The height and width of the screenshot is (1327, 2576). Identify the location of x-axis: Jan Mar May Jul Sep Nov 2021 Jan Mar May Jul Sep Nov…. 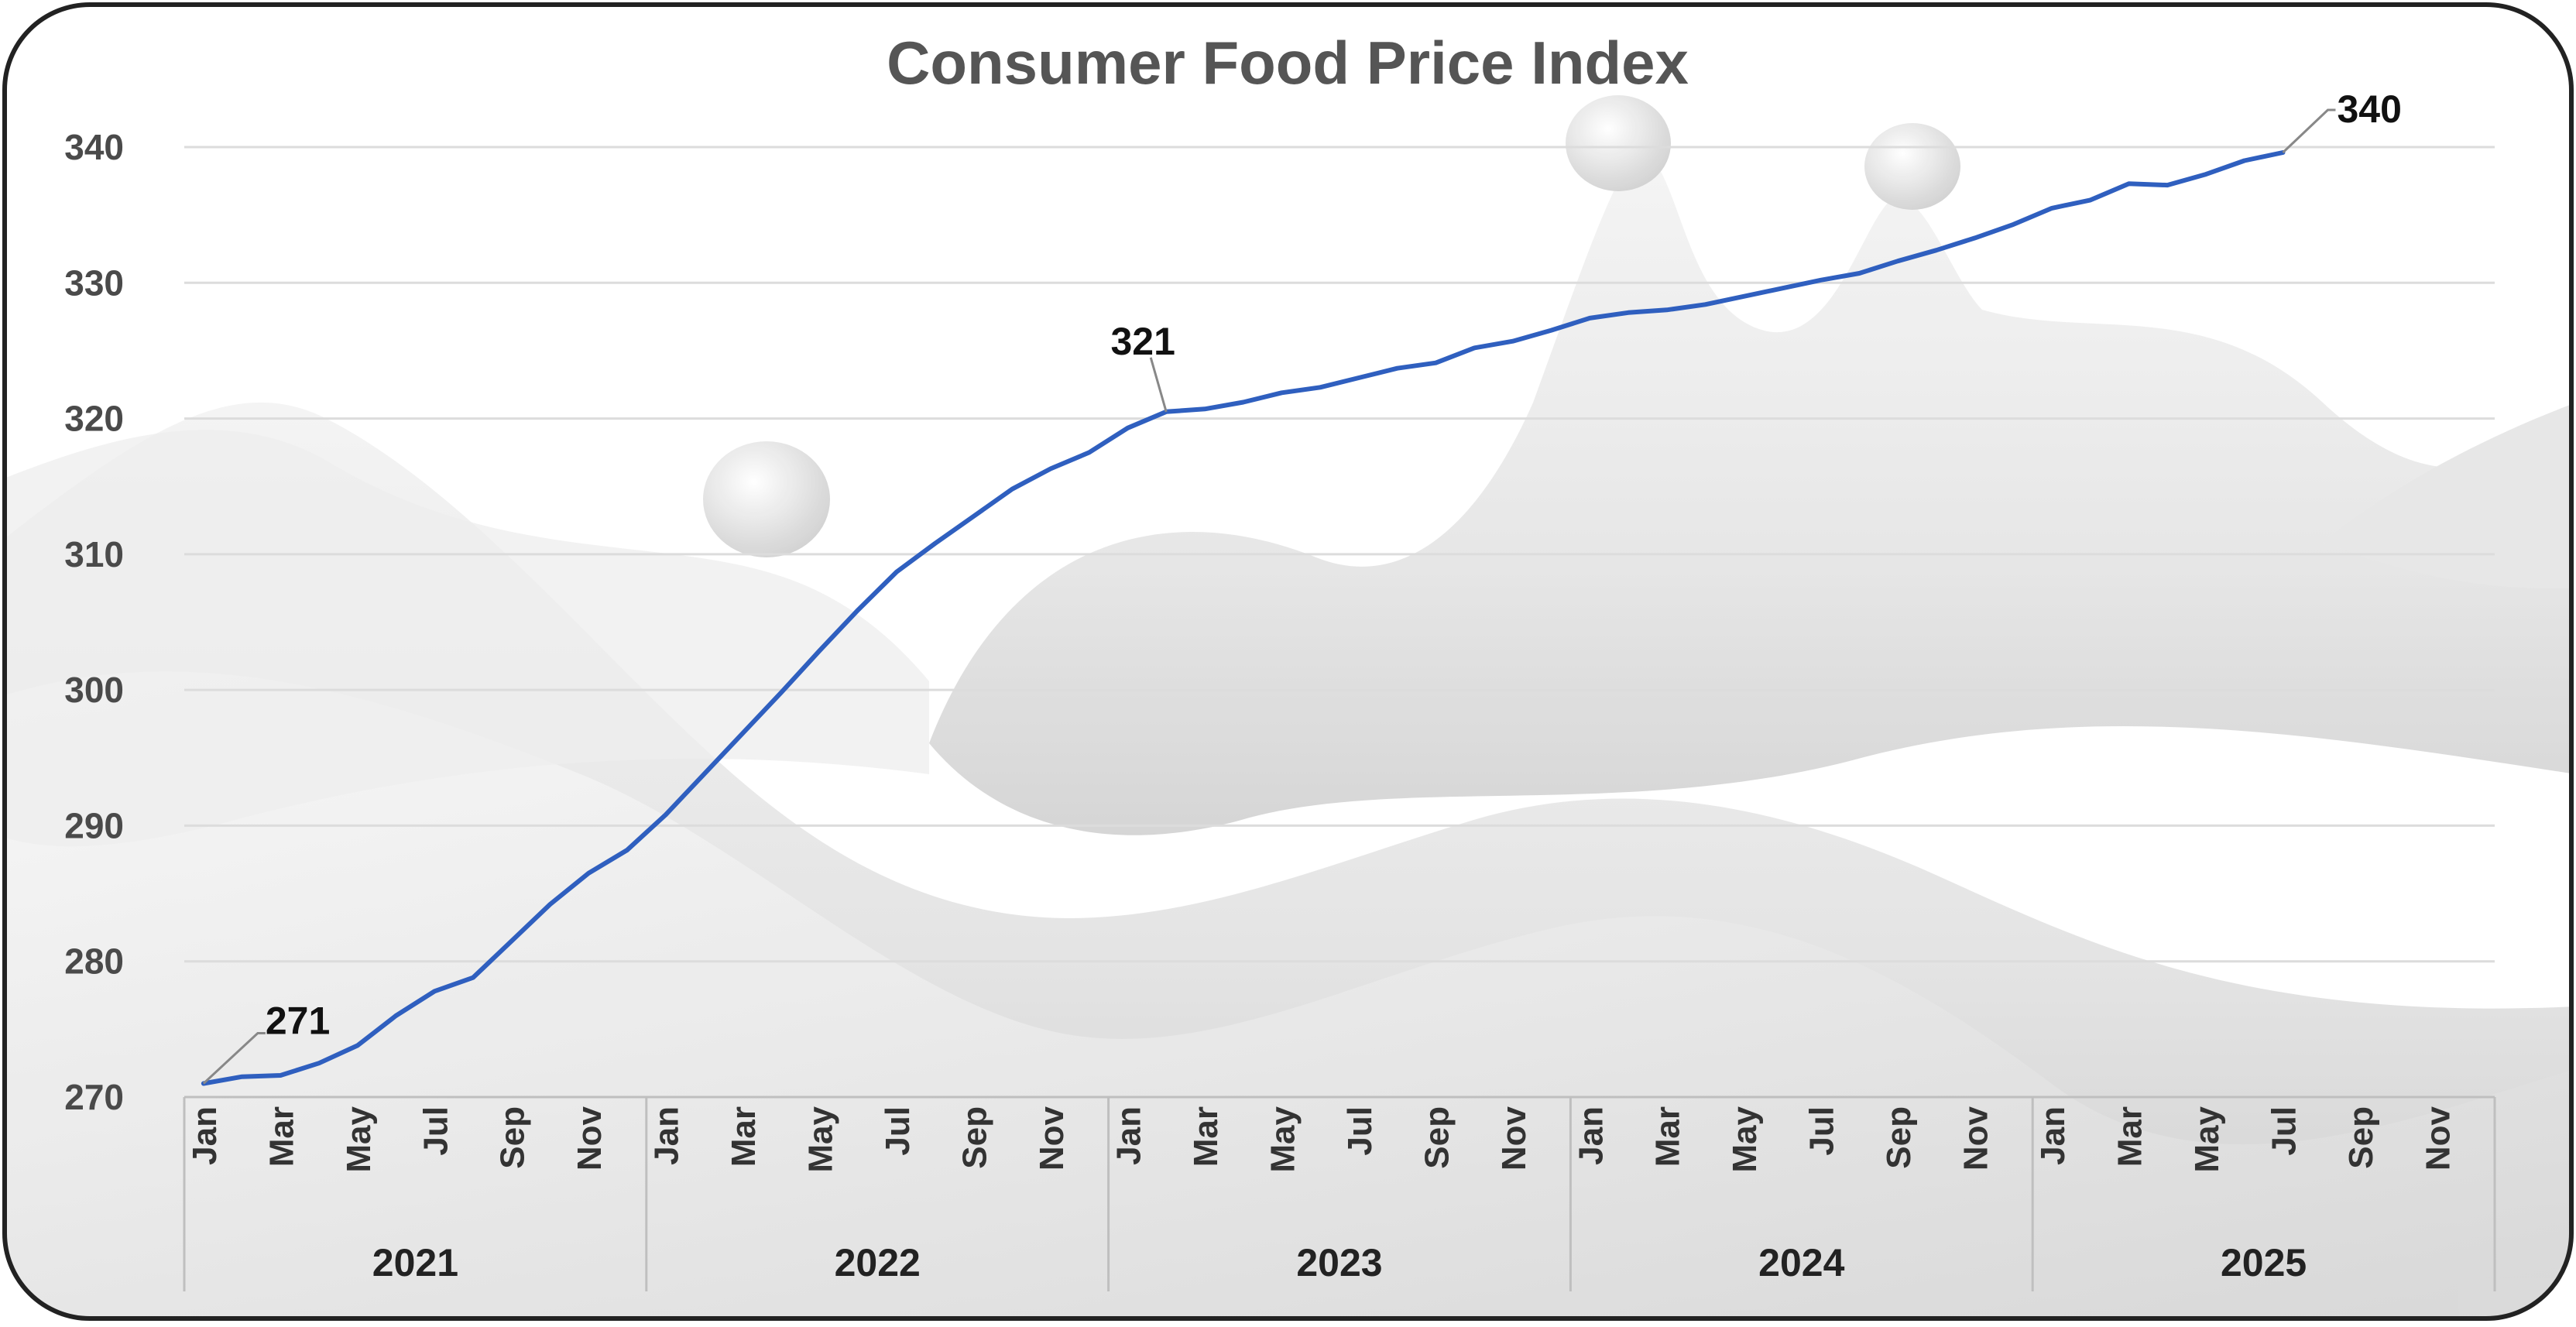
(1339, 1193).